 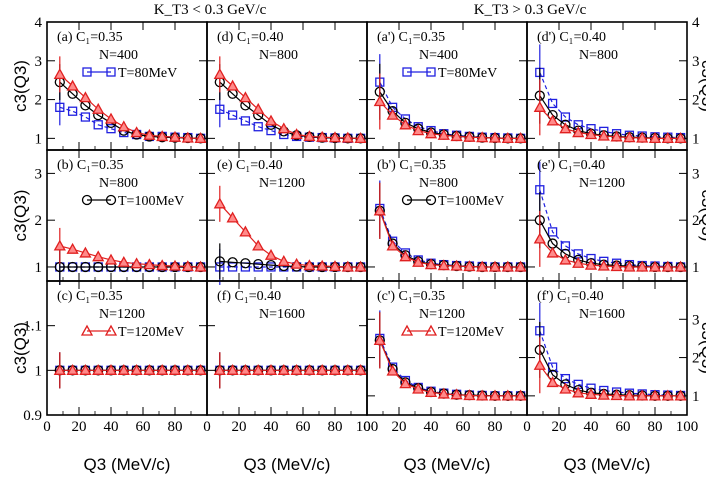 I want to click on panel-label: (a') C₁=0.35, so click(x=411, y=37).